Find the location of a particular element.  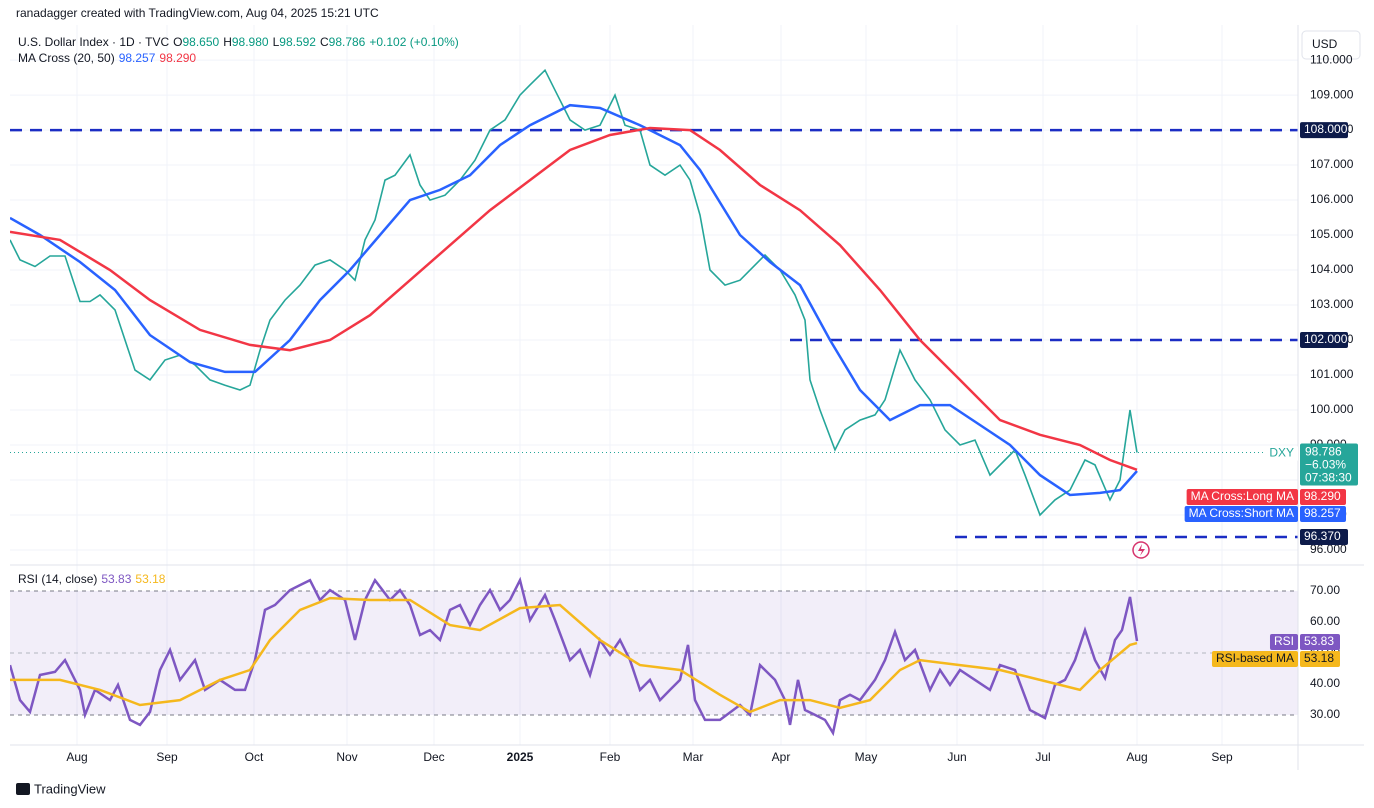

y-tick-label: 107.000 is located at coordinates (1332, 164).